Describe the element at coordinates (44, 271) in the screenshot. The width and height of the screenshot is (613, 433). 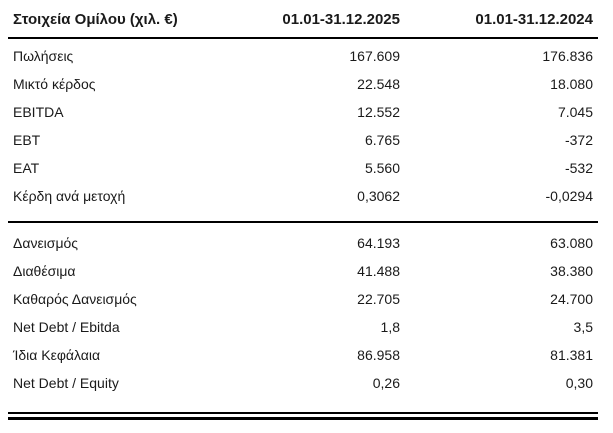
I see `row-label: Διαθέσιμα` at that location.